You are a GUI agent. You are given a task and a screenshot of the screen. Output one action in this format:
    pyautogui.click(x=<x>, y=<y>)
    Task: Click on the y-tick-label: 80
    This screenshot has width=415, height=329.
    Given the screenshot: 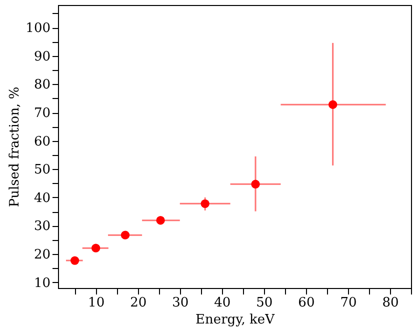 What is the action you would take?
    pyautogui.click(x=42, y=85)
    